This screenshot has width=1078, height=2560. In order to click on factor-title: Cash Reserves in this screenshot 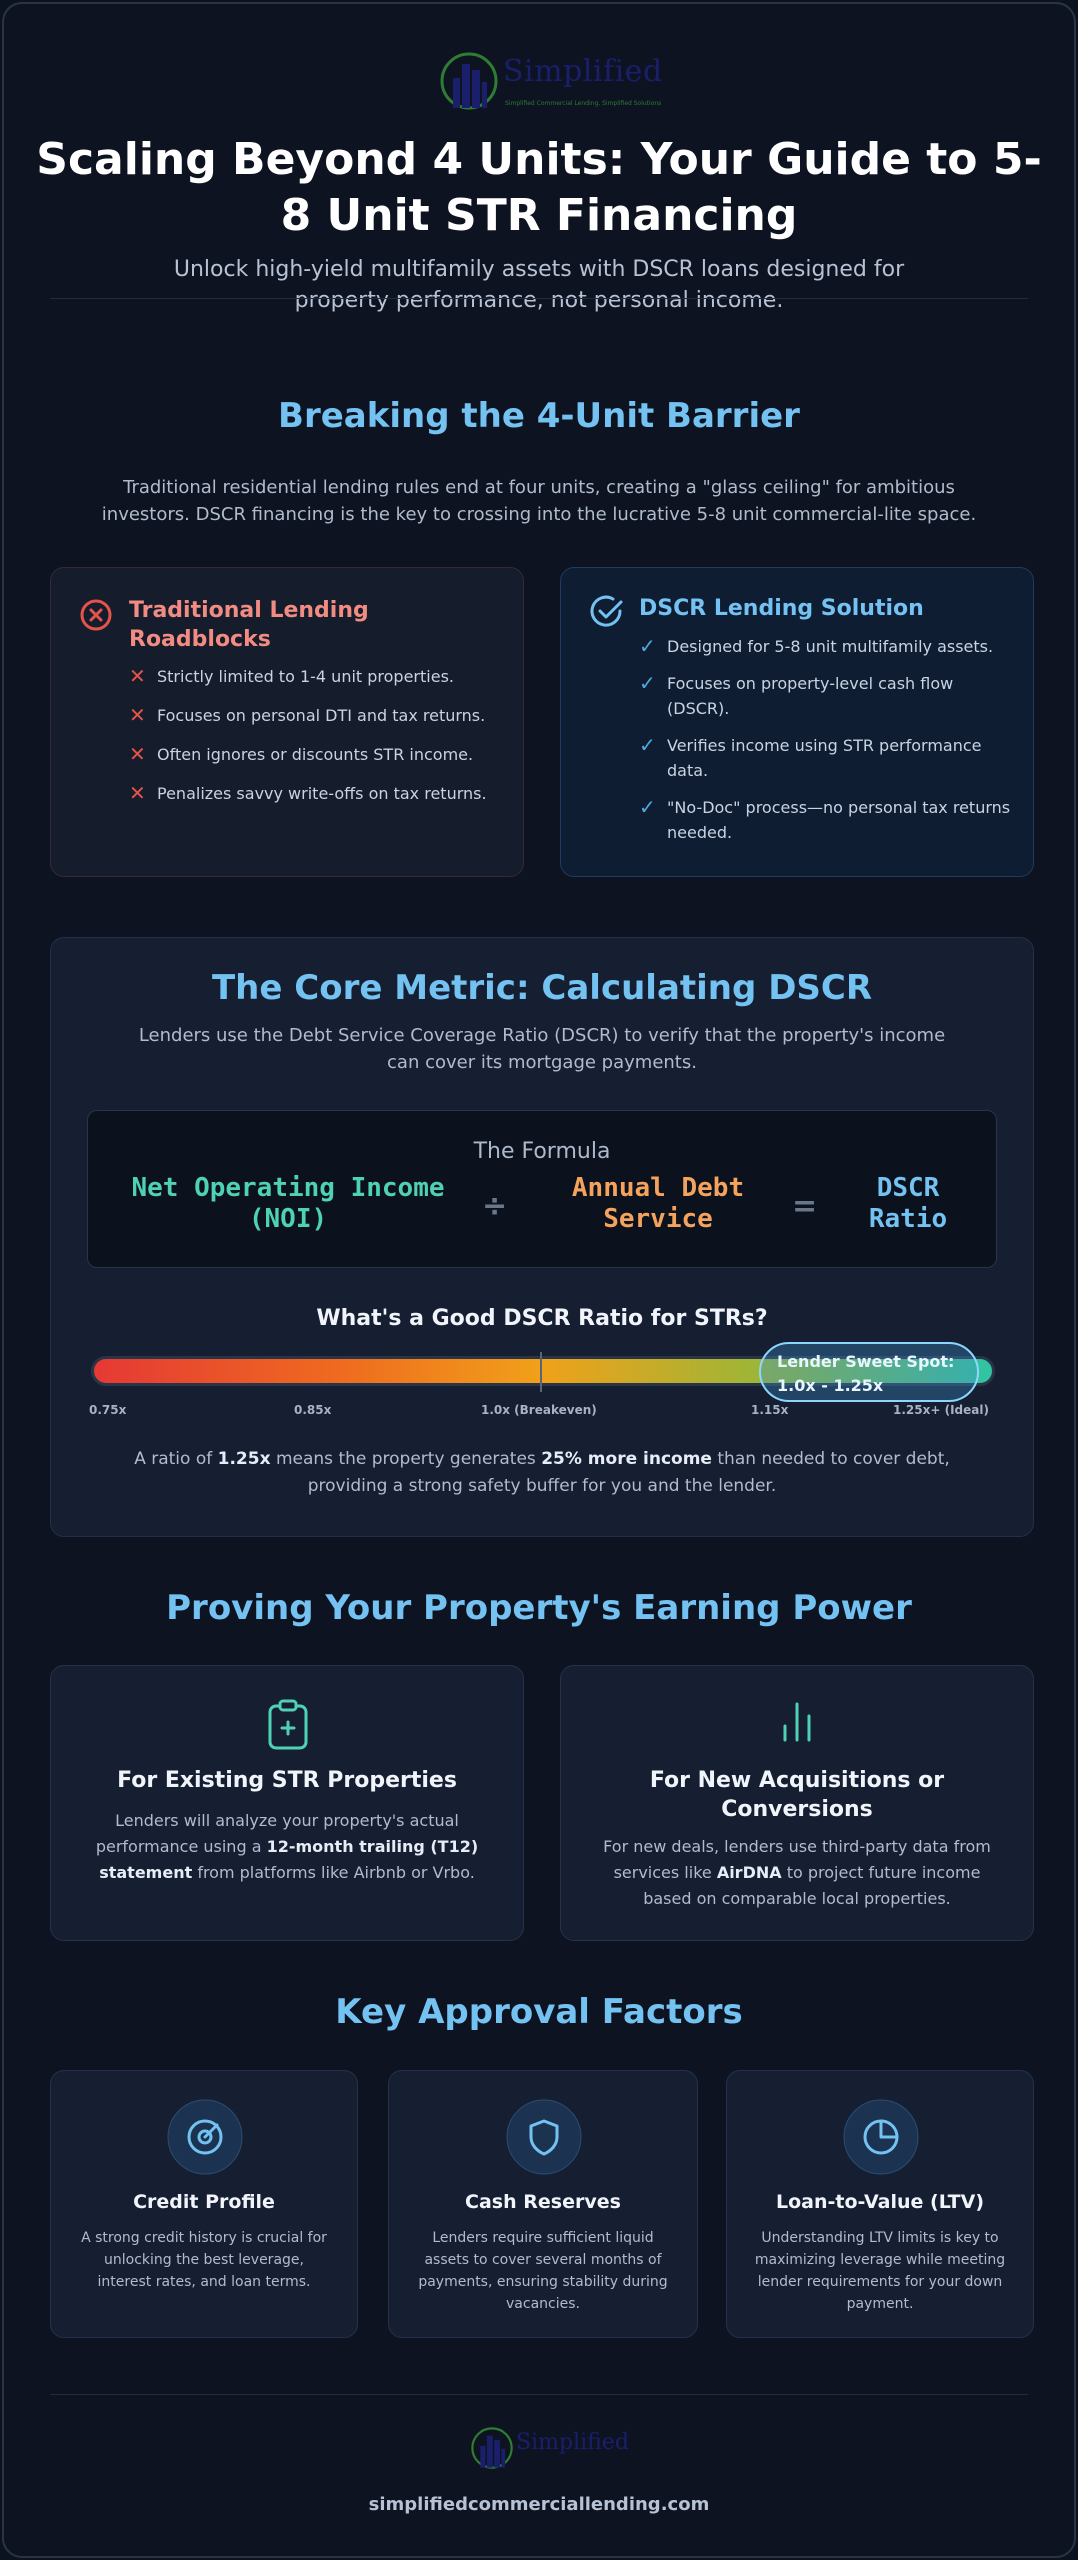, I will do `click(543, 2202)`.